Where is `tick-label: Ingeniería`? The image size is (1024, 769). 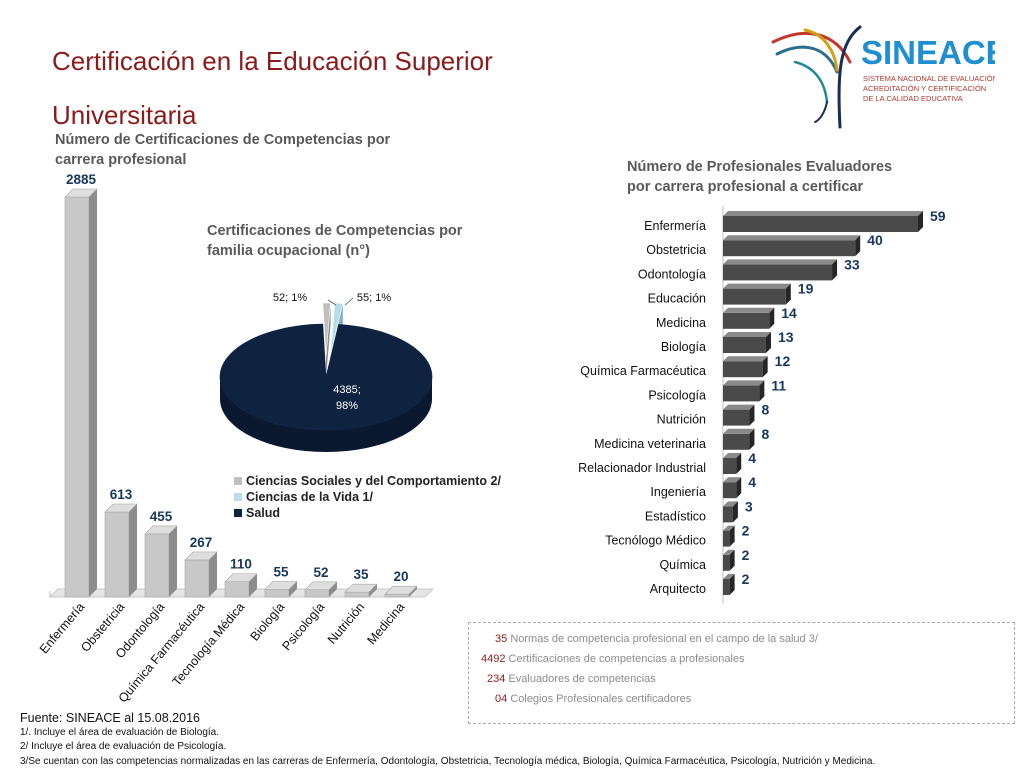 tick-label: Ingeniería is located at coordinates (678, 492).